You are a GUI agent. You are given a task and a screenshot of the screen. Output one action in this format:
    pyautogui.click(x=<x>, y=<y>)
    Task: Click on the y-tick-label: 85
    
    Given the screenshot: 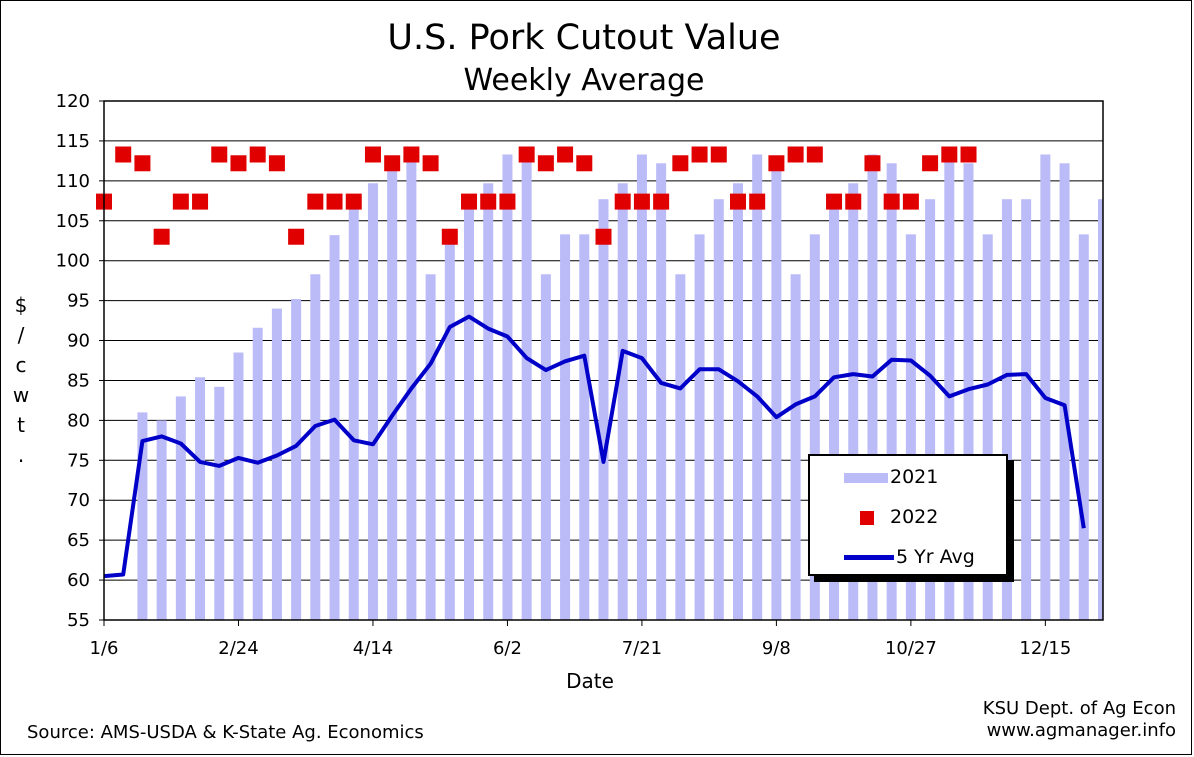 What is the action you would take?
    pyautogui.click(x=78, y=380)
    